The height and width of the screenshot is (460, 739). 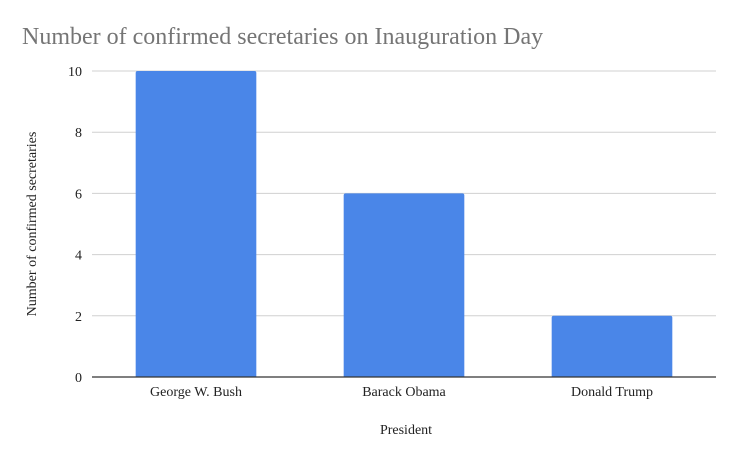 What do you see at coordinates (78, 317) in the screenshot?
I see `y-tick-label: 2` at bounding box center [78, 317].